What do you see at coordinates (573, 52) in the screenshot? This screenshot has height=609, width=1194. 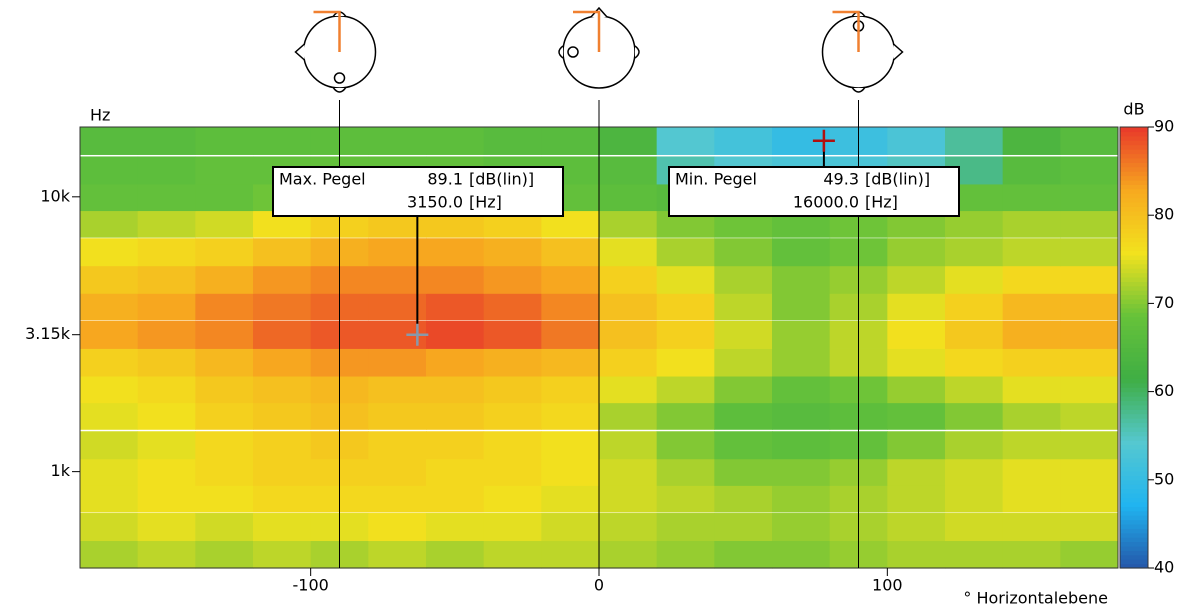 I see `microphone` at bounding box center [573, 52].